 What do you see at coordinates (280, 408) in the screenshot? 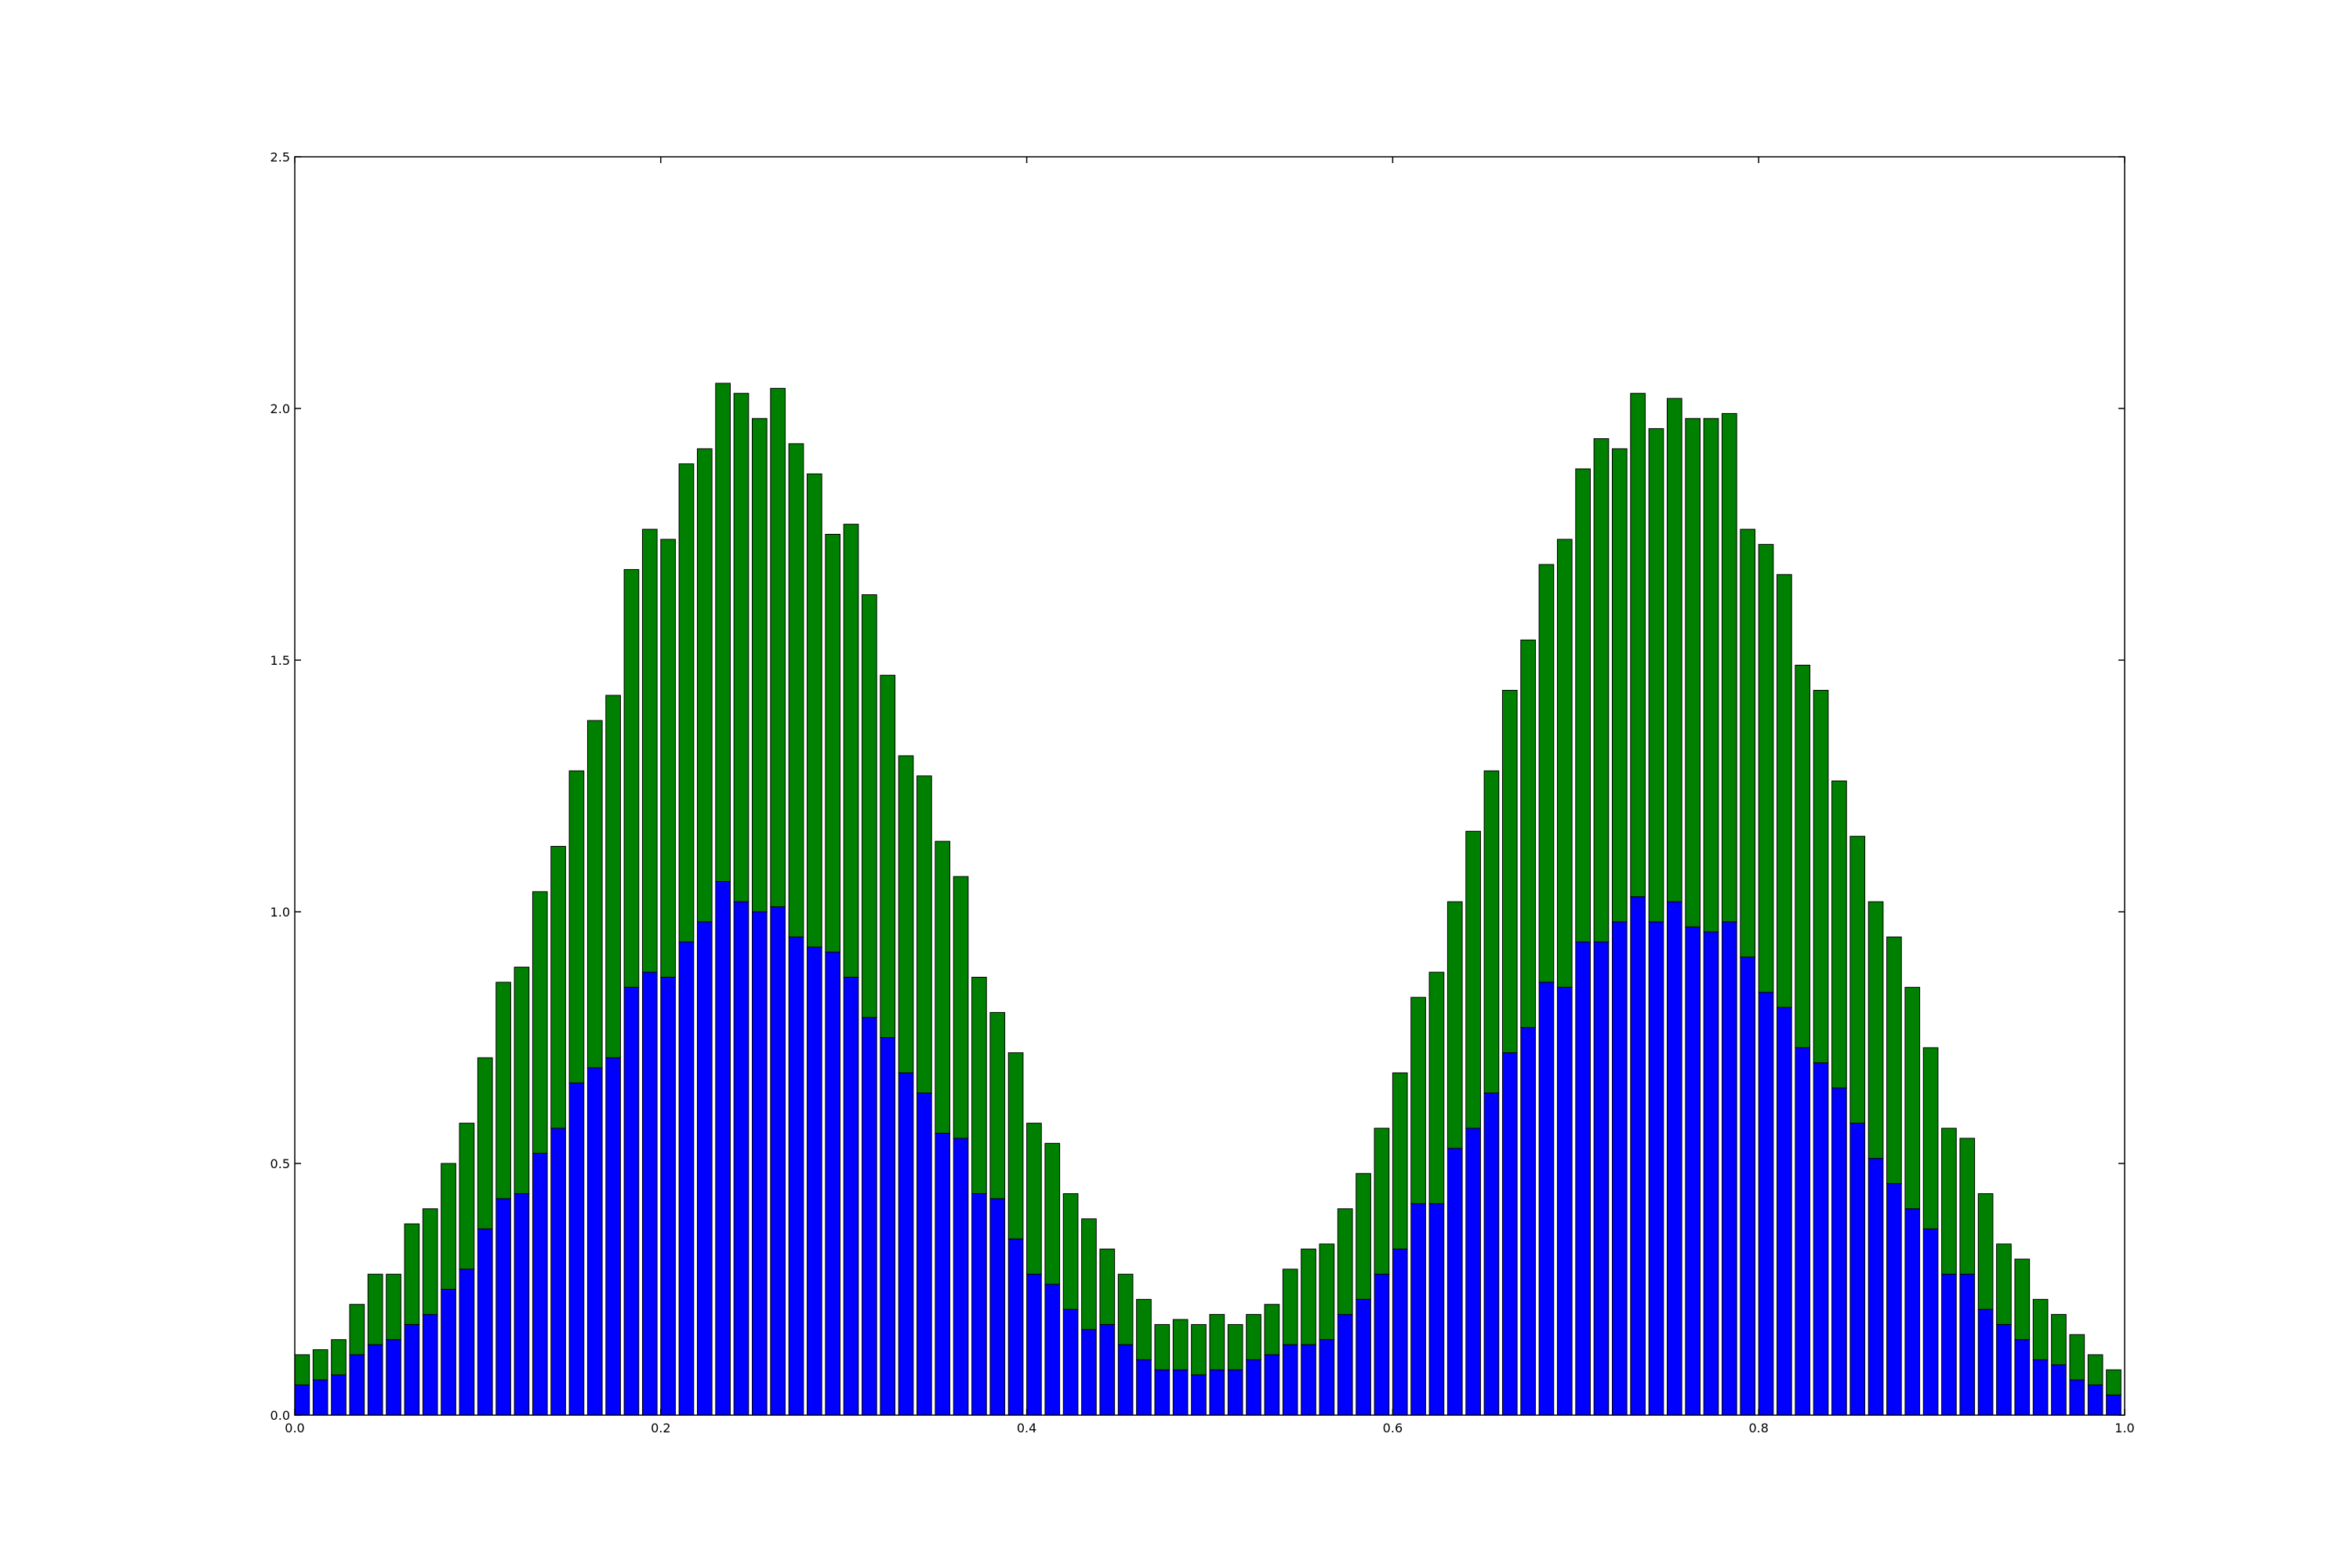
I see `y-tick-label-4: 2.0` at bounding box center [280, 408].